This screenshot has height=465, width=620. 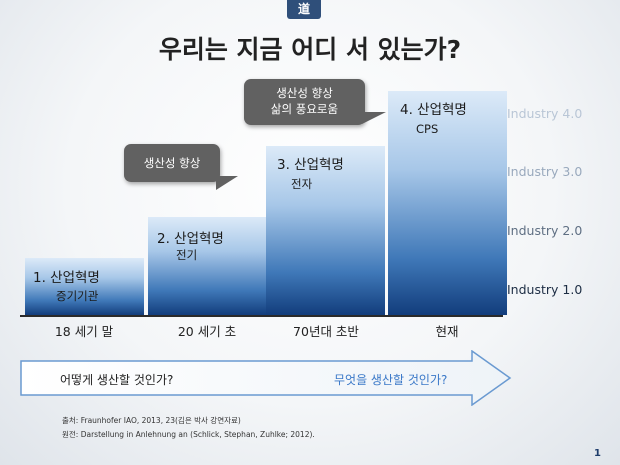 I want to click on callout-productivity-text: 생산성 향상, so click(x=172, y=163).